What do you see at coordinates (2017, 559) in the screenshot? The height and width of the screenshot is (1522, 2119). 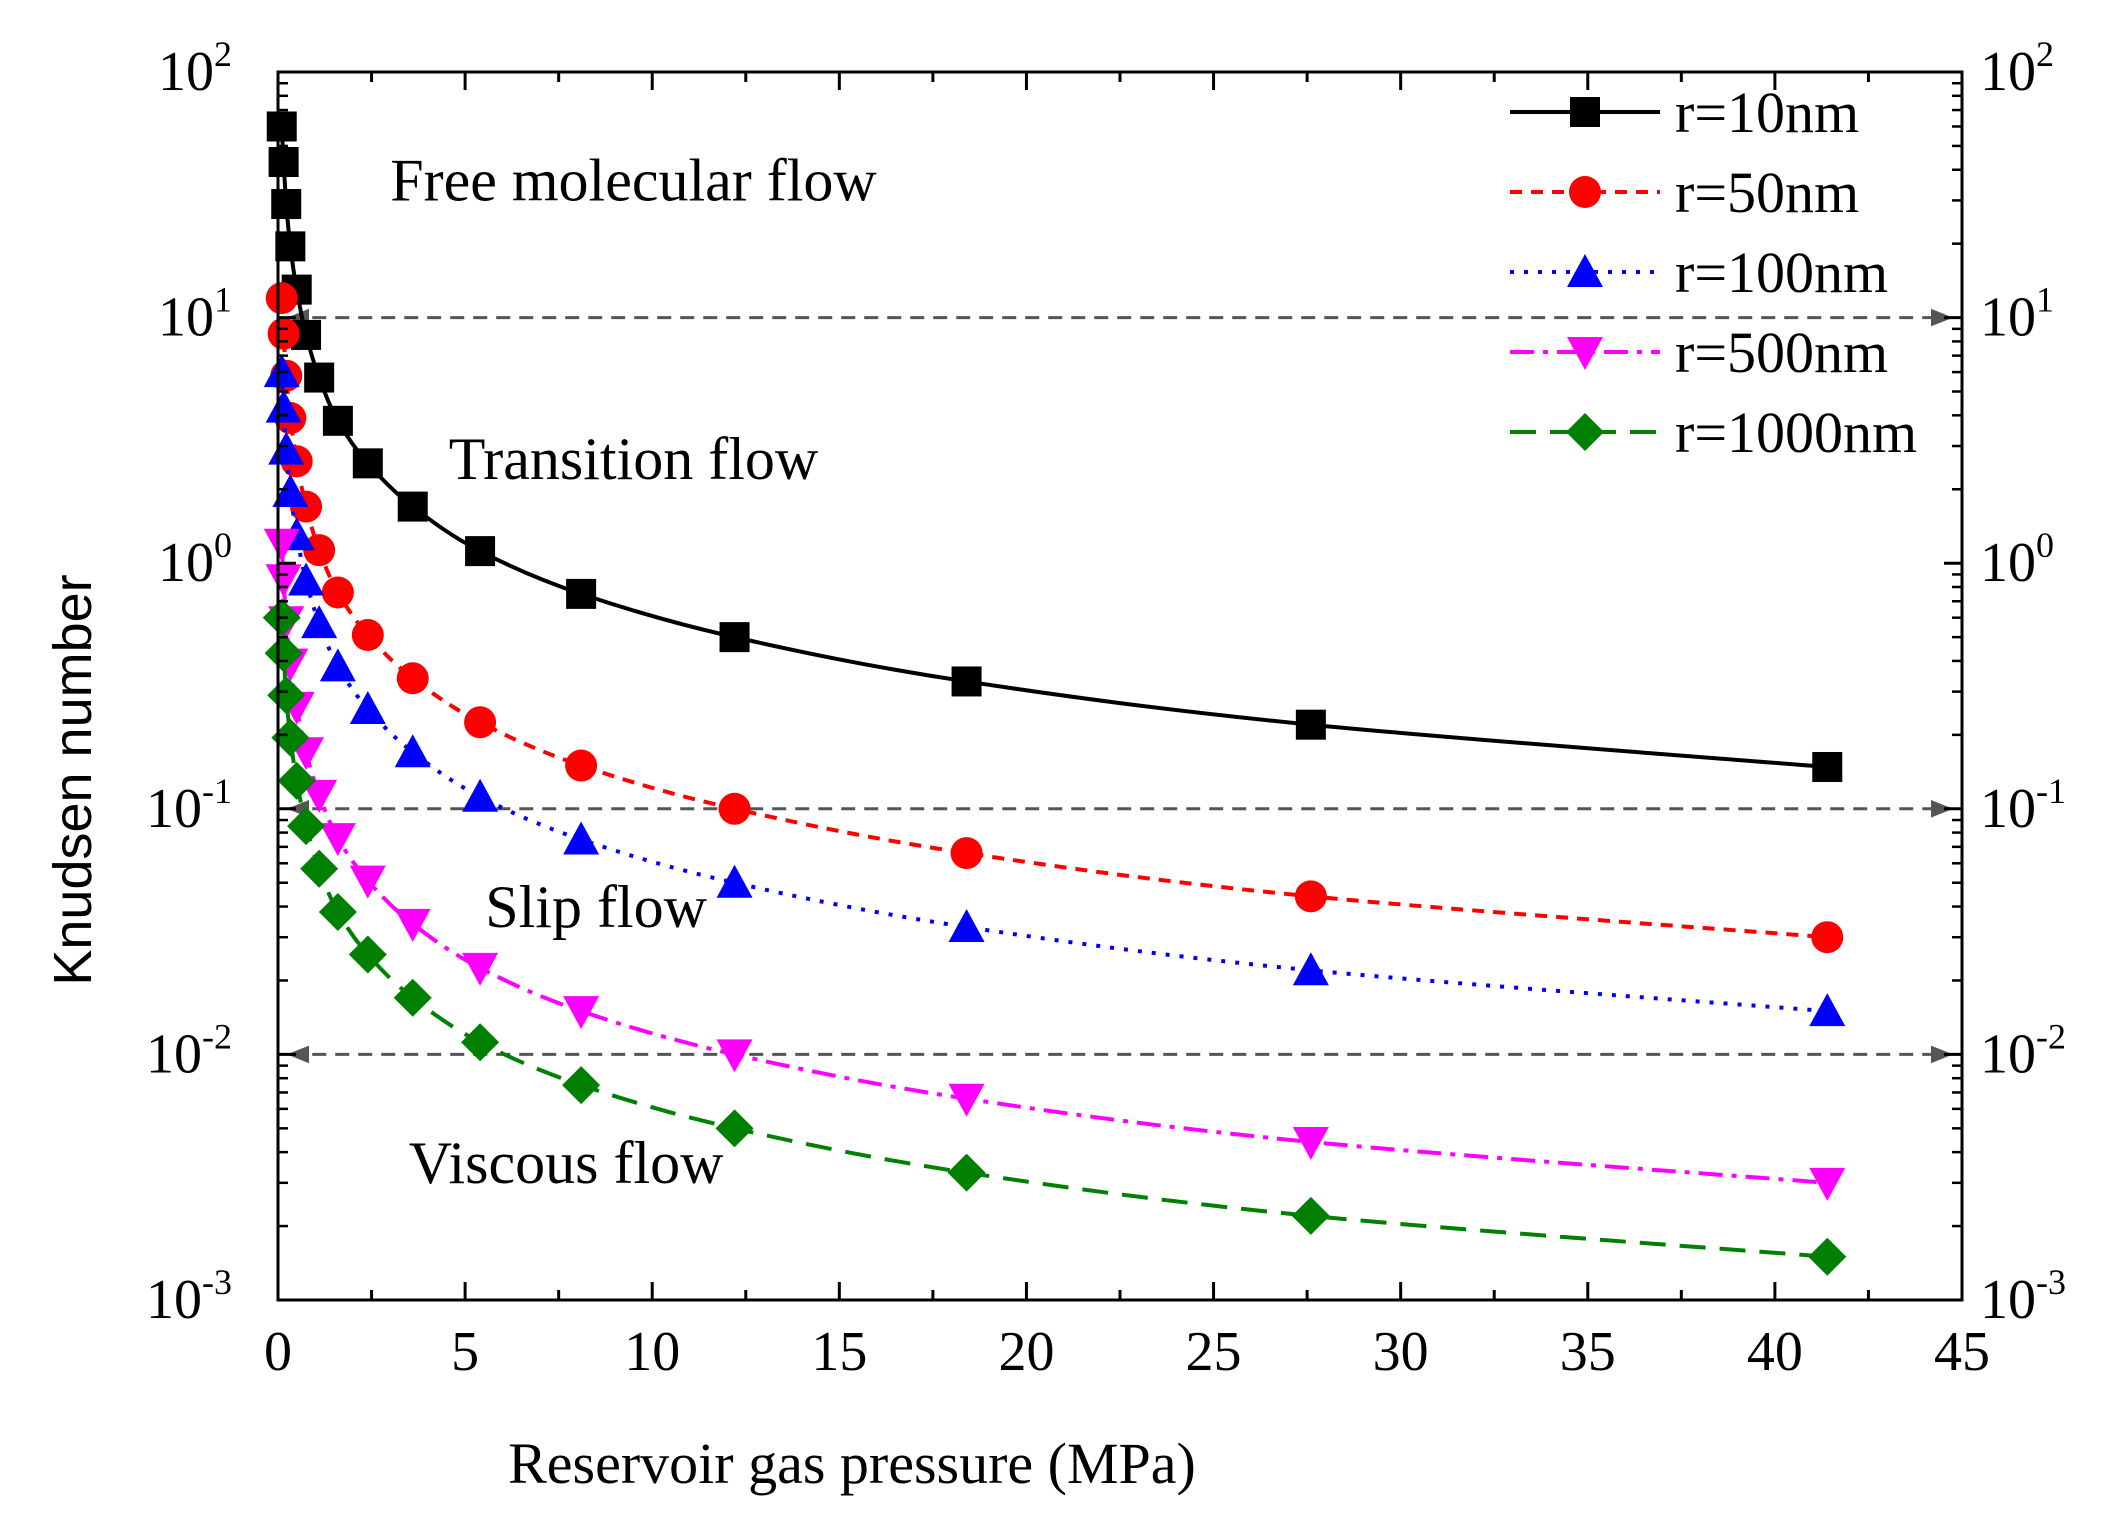 I see `y-tick-label-right: 10⁰` at bounding box center [2017, 559].